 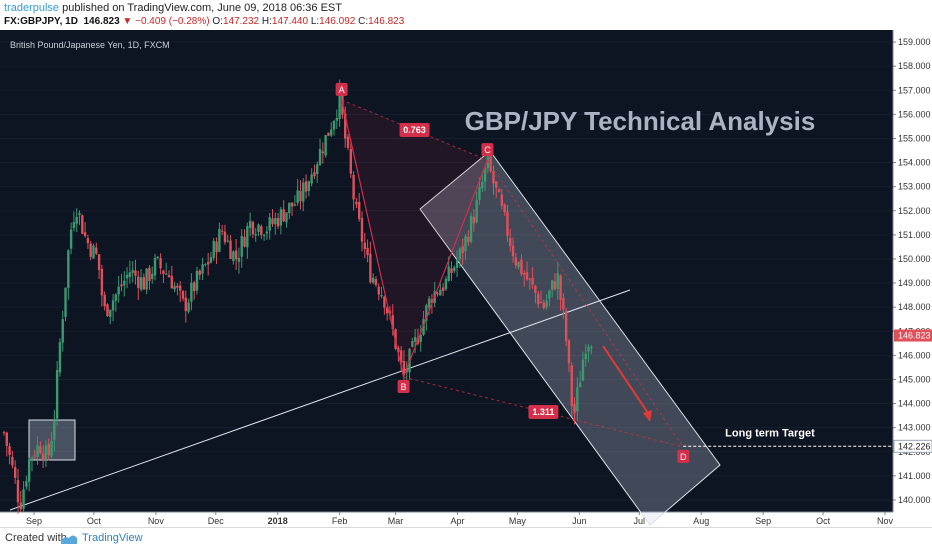 I want to click on y-tick-label: 143.000, so click(x=914, y=428).